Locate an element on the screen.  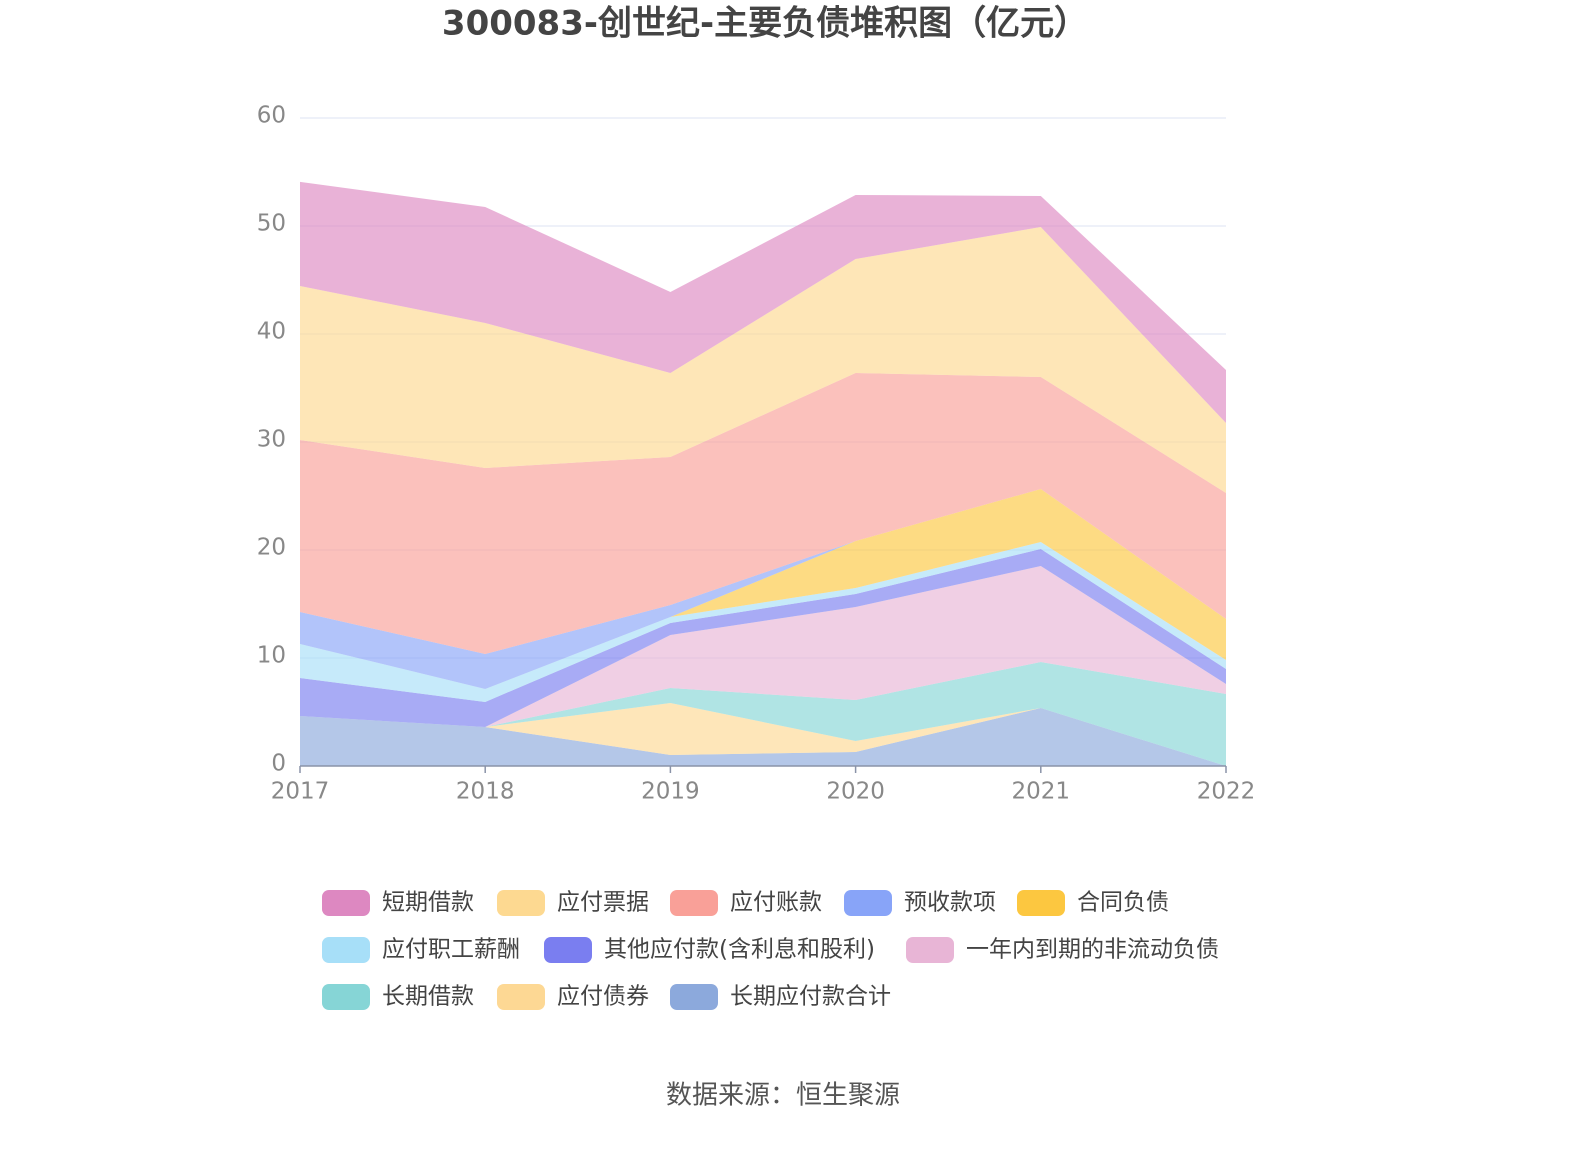
legend-label: 短期借款 is located at coordinates (428, 903).